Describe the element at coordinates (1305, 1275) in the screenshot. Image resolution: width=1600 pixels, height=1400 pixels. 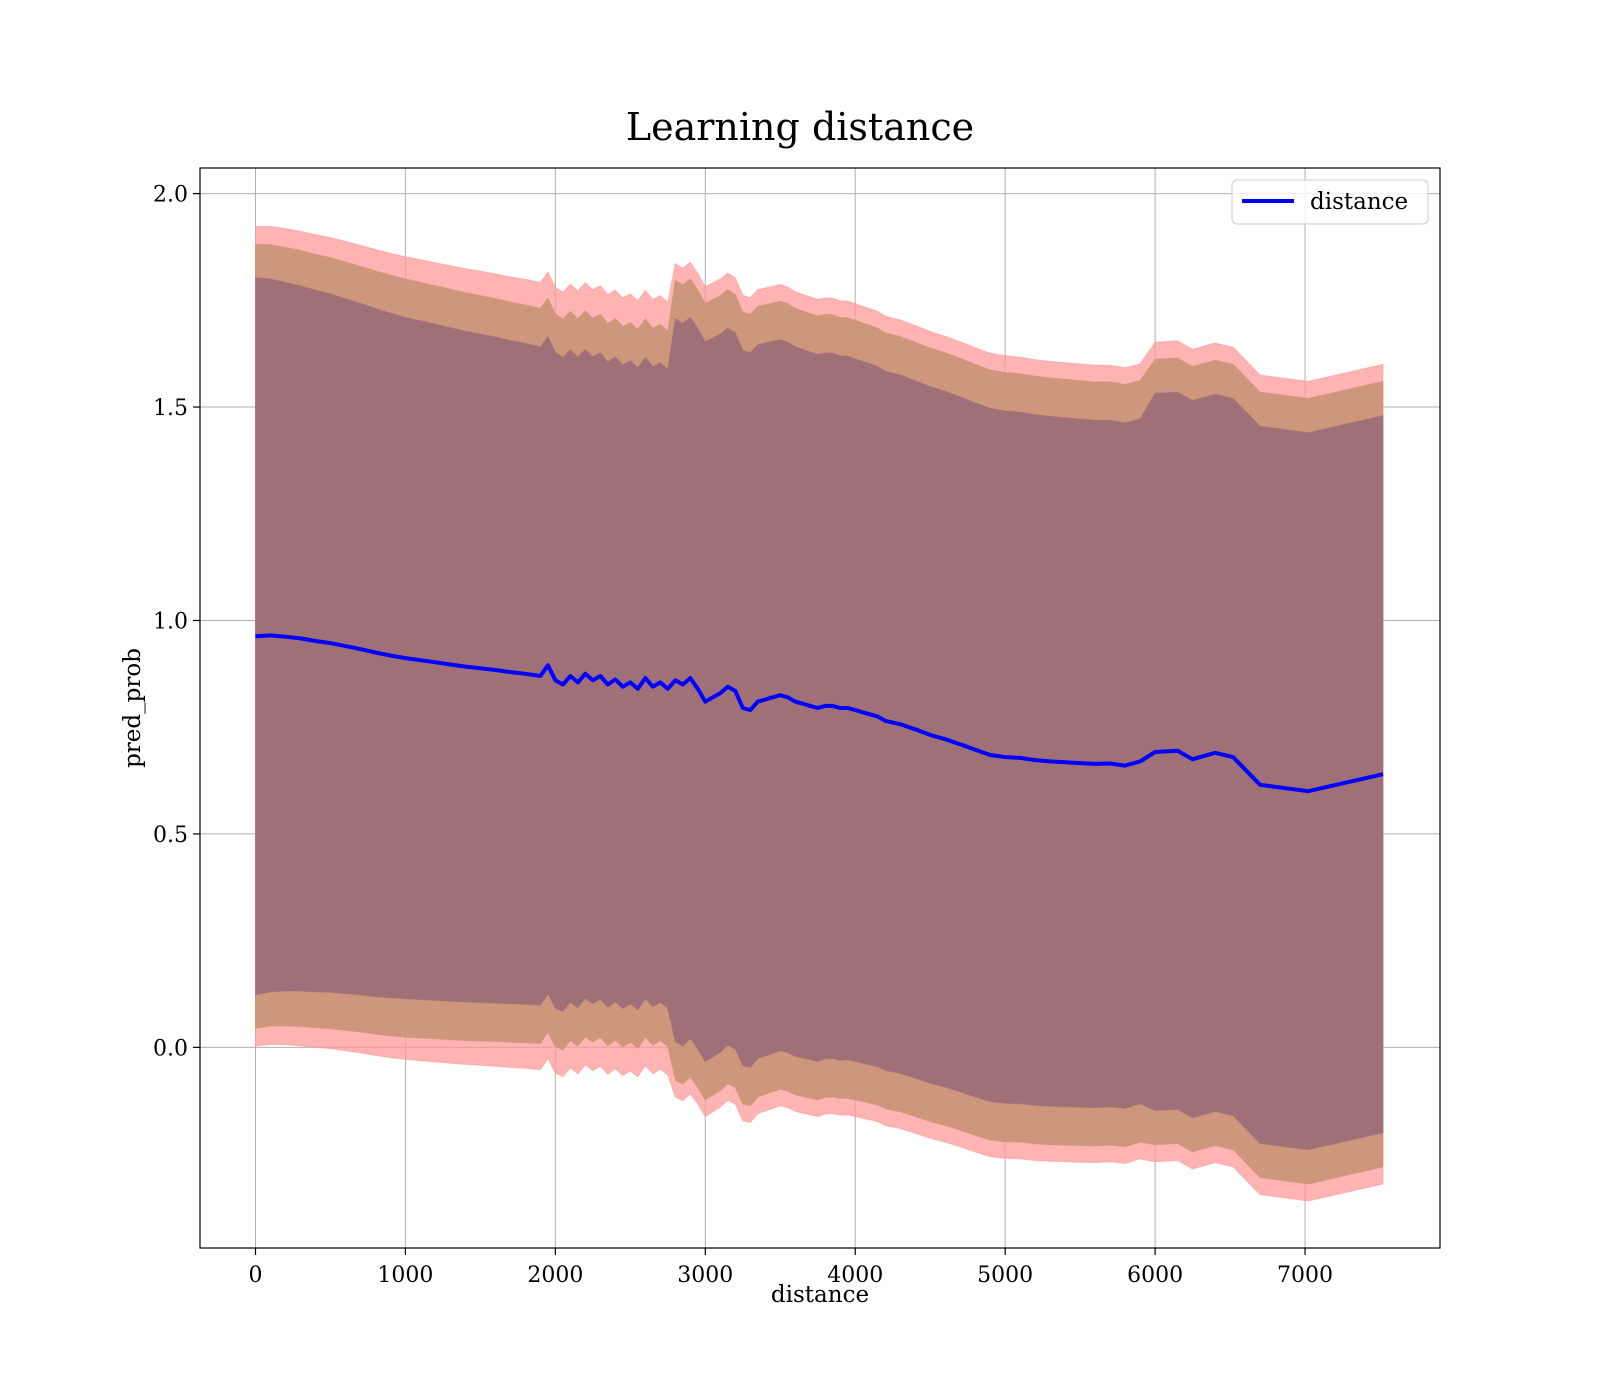
I see `x-tick-label: 7000` at that location.